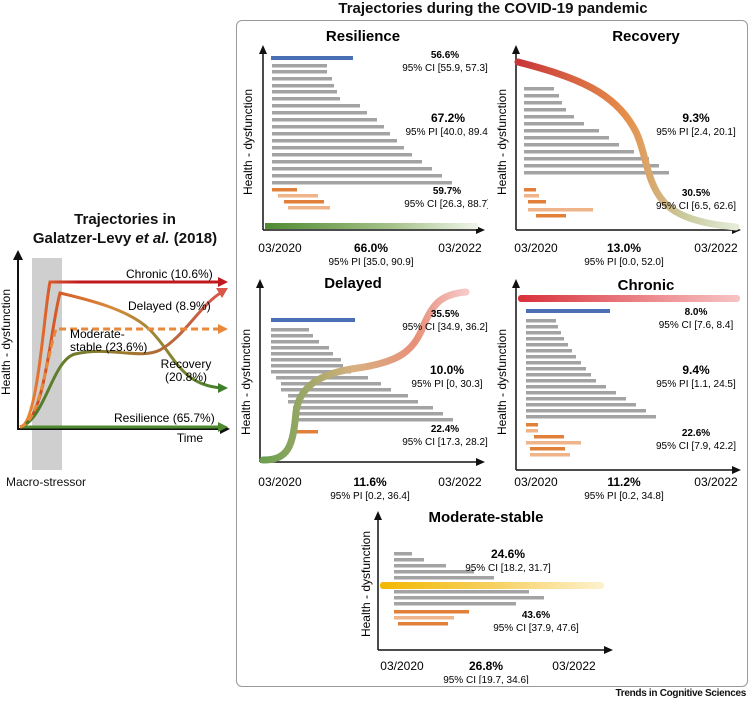 This screenshot has height=702, width=750. I want to click on recovery-mid-pct: 9.3%, so click(696, 118).